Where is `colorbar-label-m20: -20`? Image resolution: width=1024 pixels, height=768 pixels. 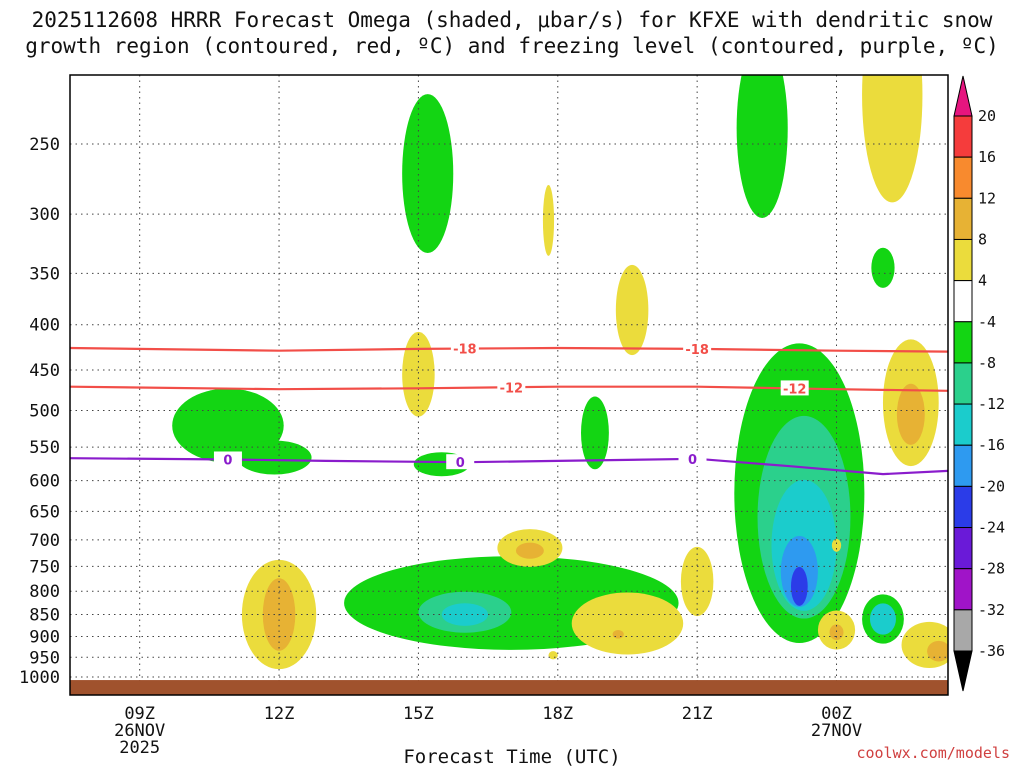 colorbar-label-m20: -20 is located at coordinates (991, 486).